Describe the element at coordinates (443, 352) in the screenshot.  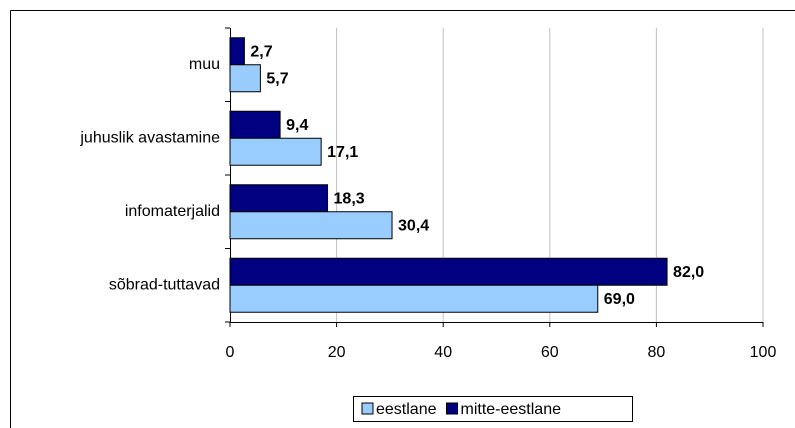
I see `x-tick-label: 40` at that location.